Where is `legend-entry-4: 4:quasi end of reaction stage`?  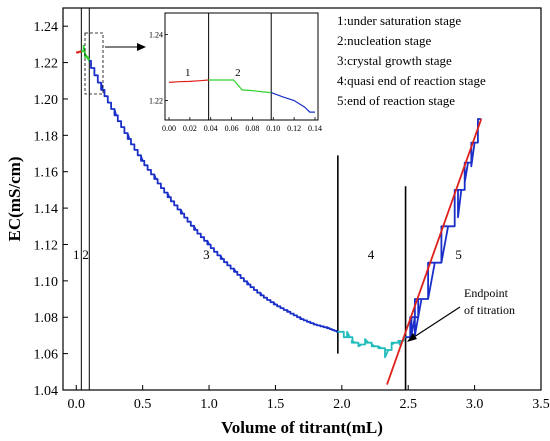 legend-entry-4: 4:quasi end of reaction stage is located at coordinates (411, 80).